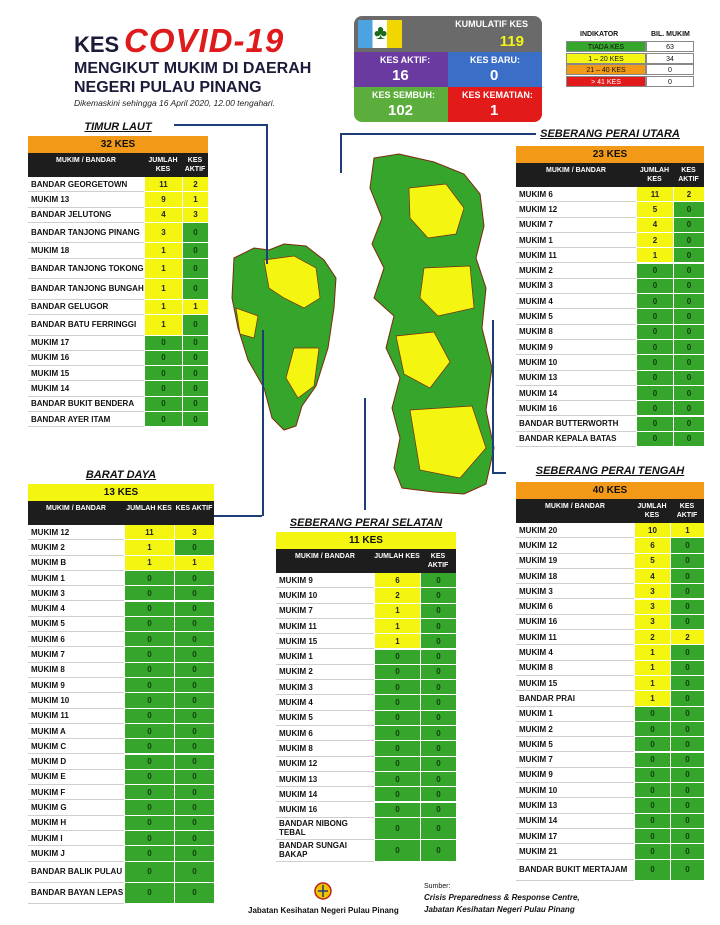  What do you see at coordinates (576, 363) in the screenshot?
I see `mukim-name: MUKIM 10` at bounding box center [576, 363].